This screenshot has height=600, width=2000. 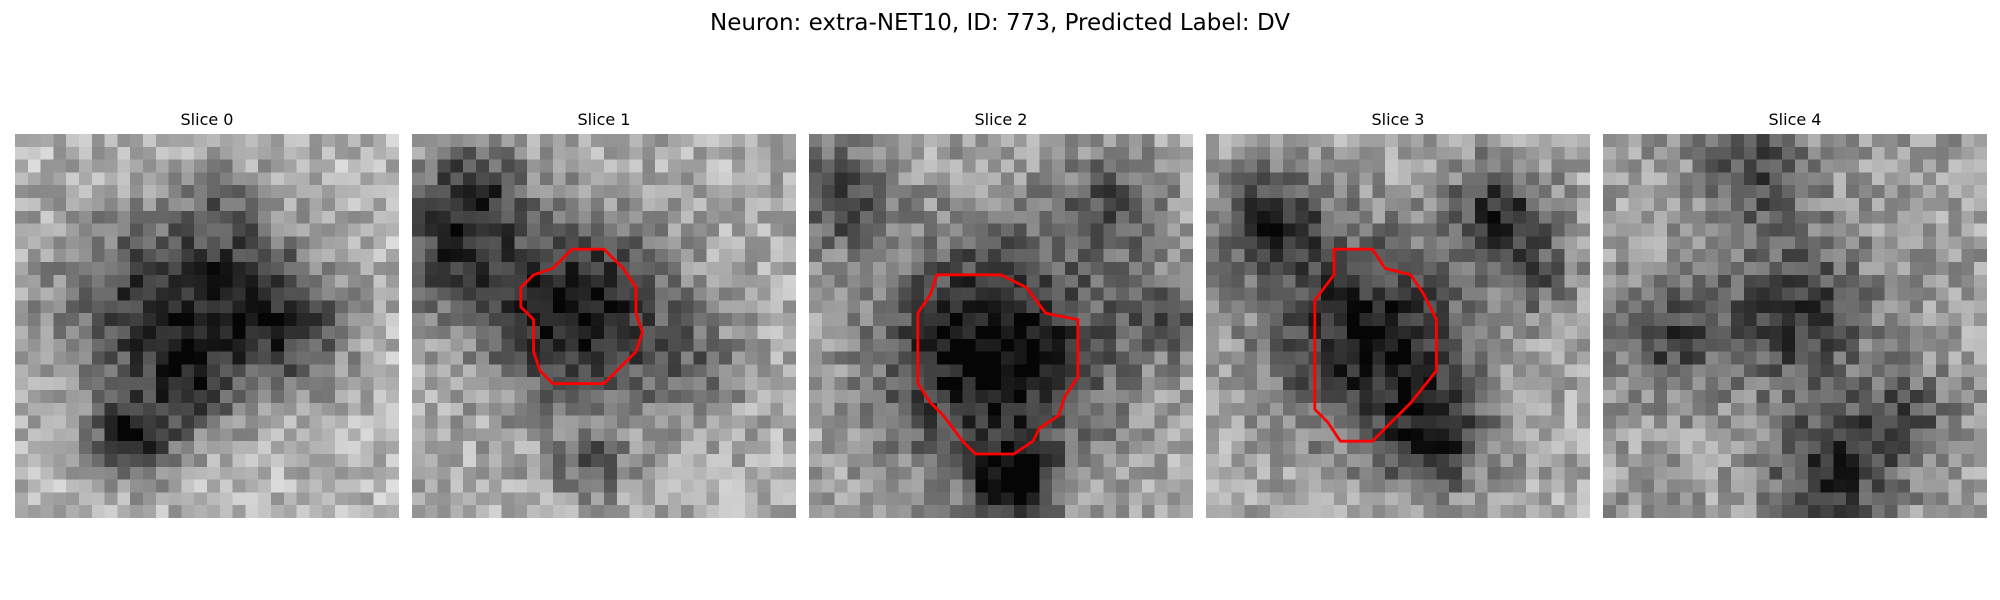 What do you see at coordinates (604, 119) in the screenshot?
I see `slice-title-1: Slice 1` at bounding box center [604, 119].